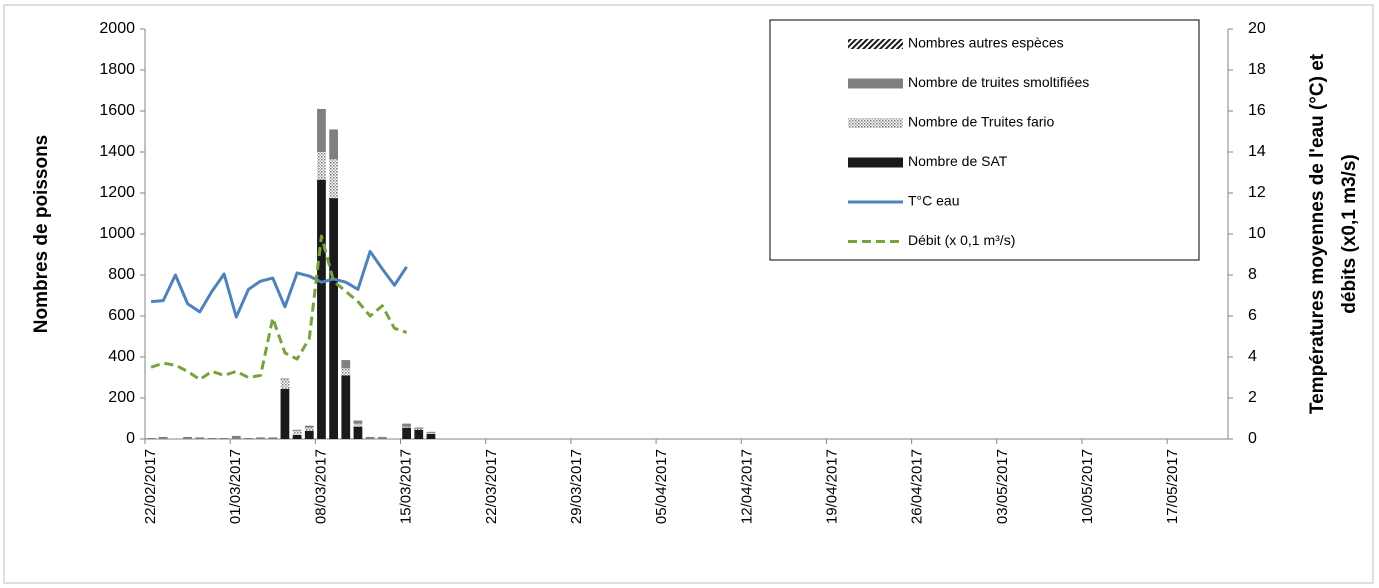 The height and width of the screenshot is (588, 1379). I want to click on y-tick-label: 600, so click(121, 315).